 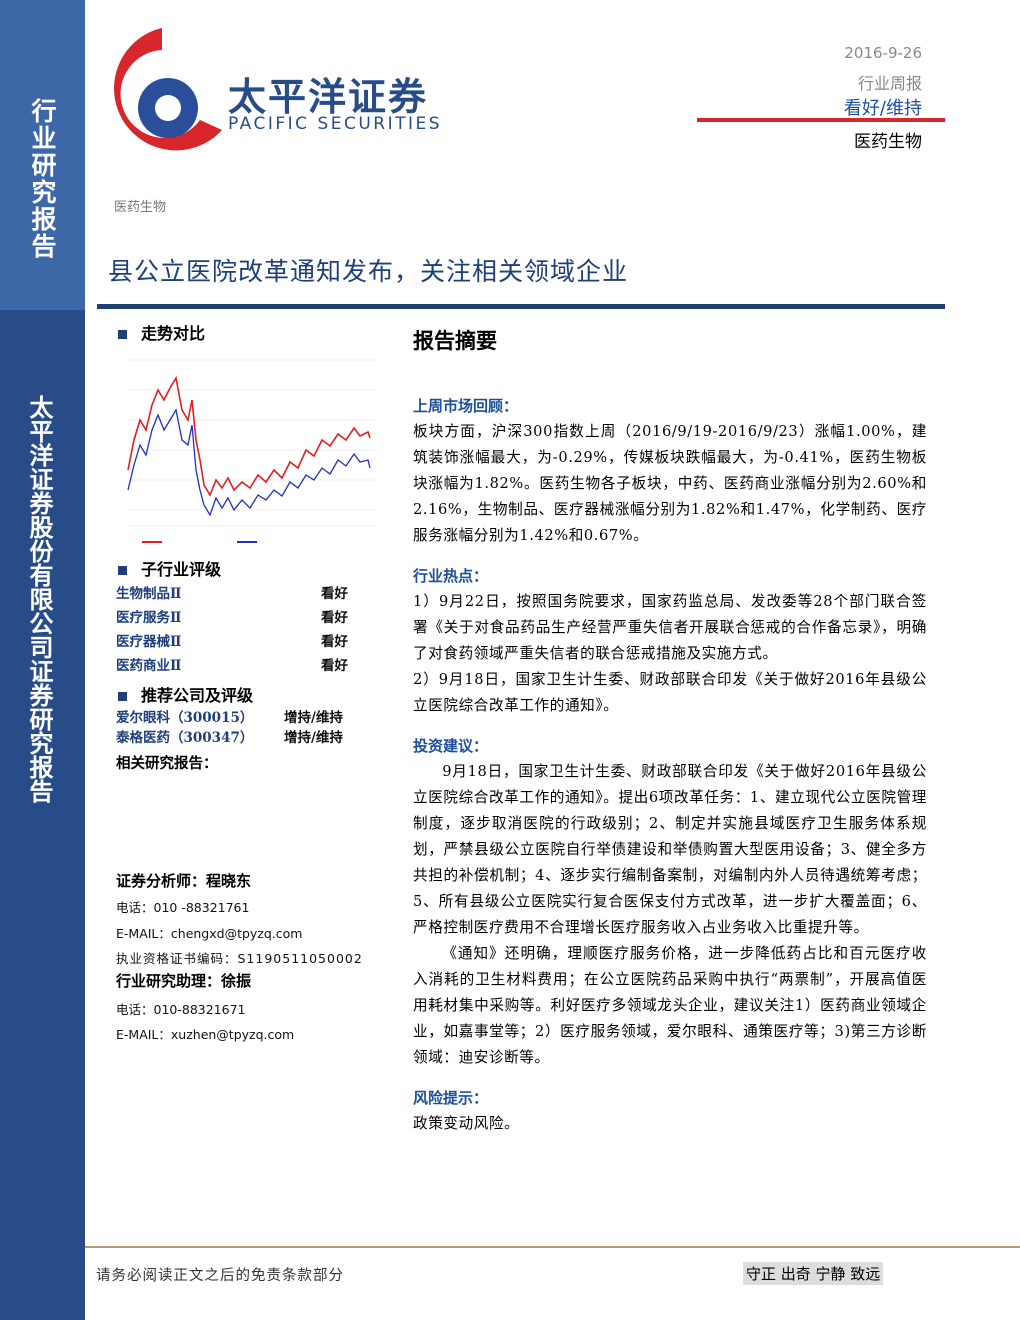 I want to click on industry: 医药生物, so click(x=888, y=142).